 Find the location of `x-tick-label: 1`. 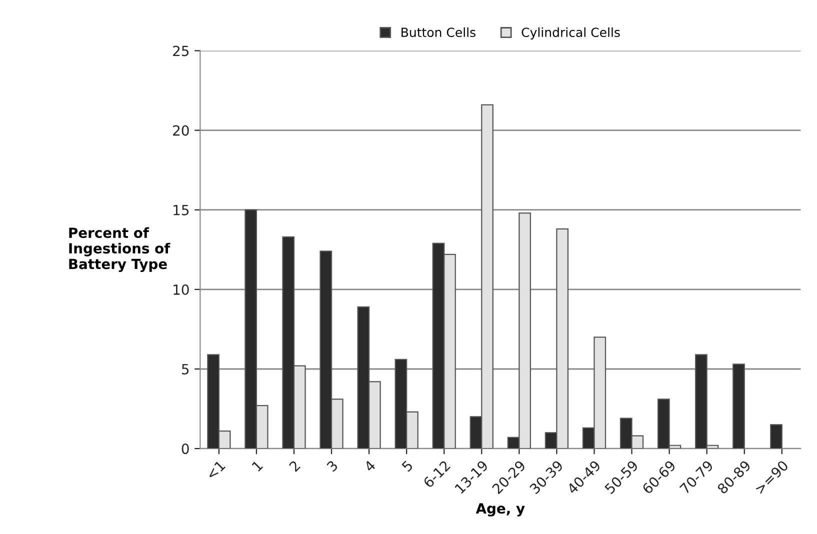

x-tick-label: 1 is located at coordinates (258, 466).